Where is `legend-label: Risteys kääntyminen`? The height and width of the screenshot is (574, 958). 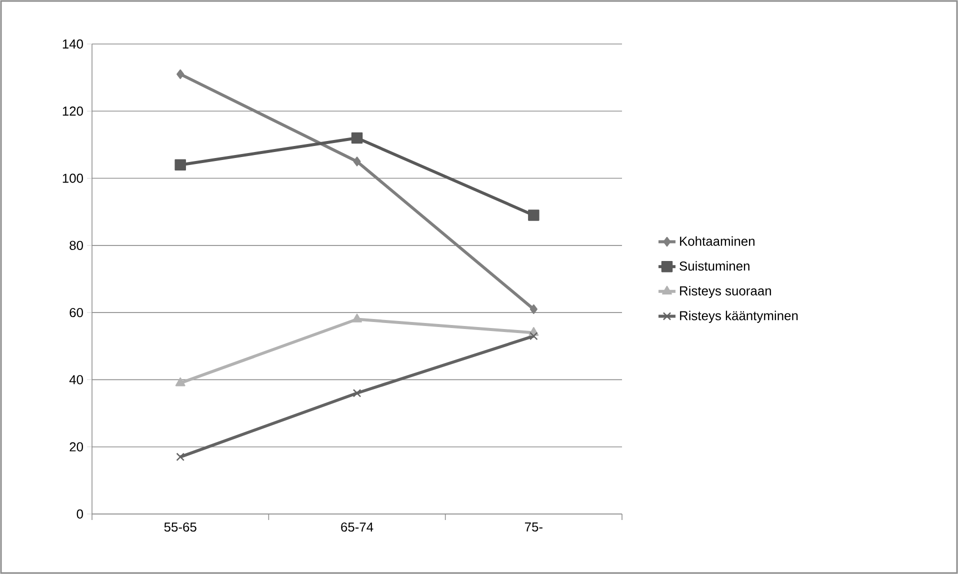
legend-label: Risteys kääntyminen is located at coordinates (739, 316).